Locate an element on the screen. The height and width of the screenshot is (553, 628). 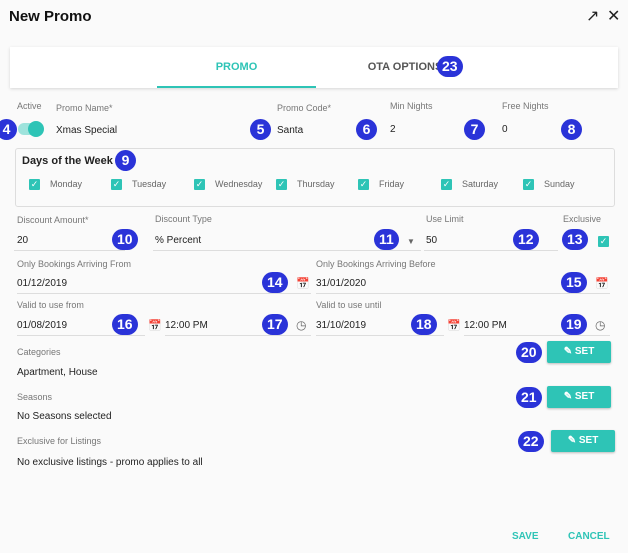
annotation-badge: 22 is located at coordinates (531, 441).